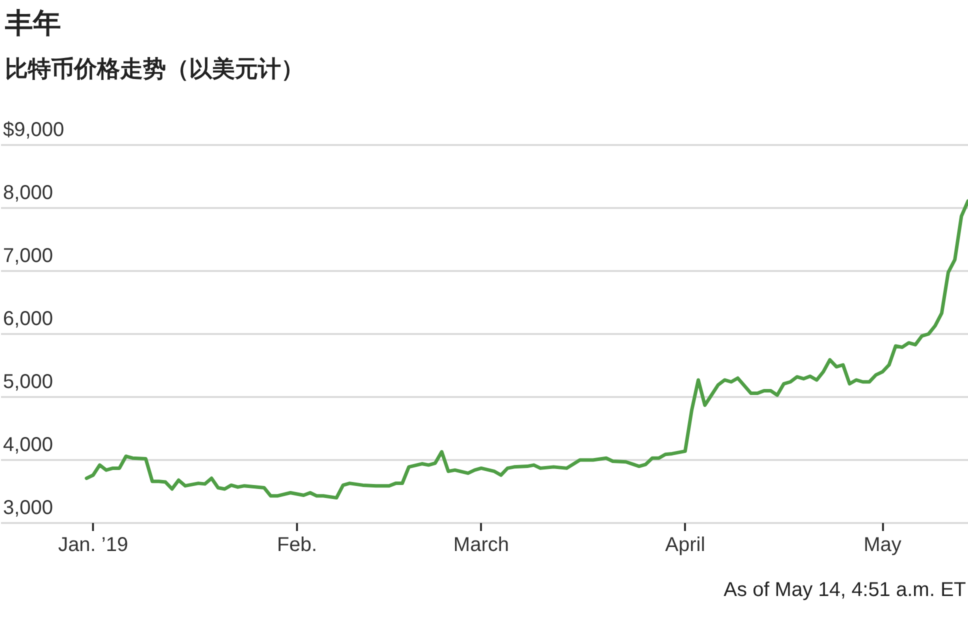 The width and height of the screenshot is (968, 644). I want to click on x-tick-label: March, so click(481, 545).